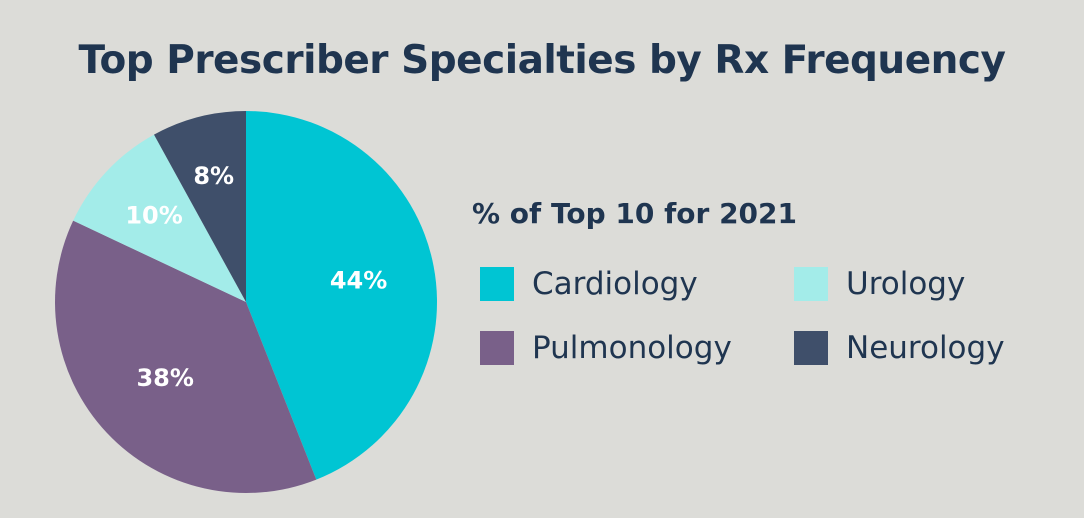 The height and width of the screenshot is (518, 1084). Describe the element at coordinates (358, 281) in the screenshot. I see `slice-label-cardiology: 44%` at that location.